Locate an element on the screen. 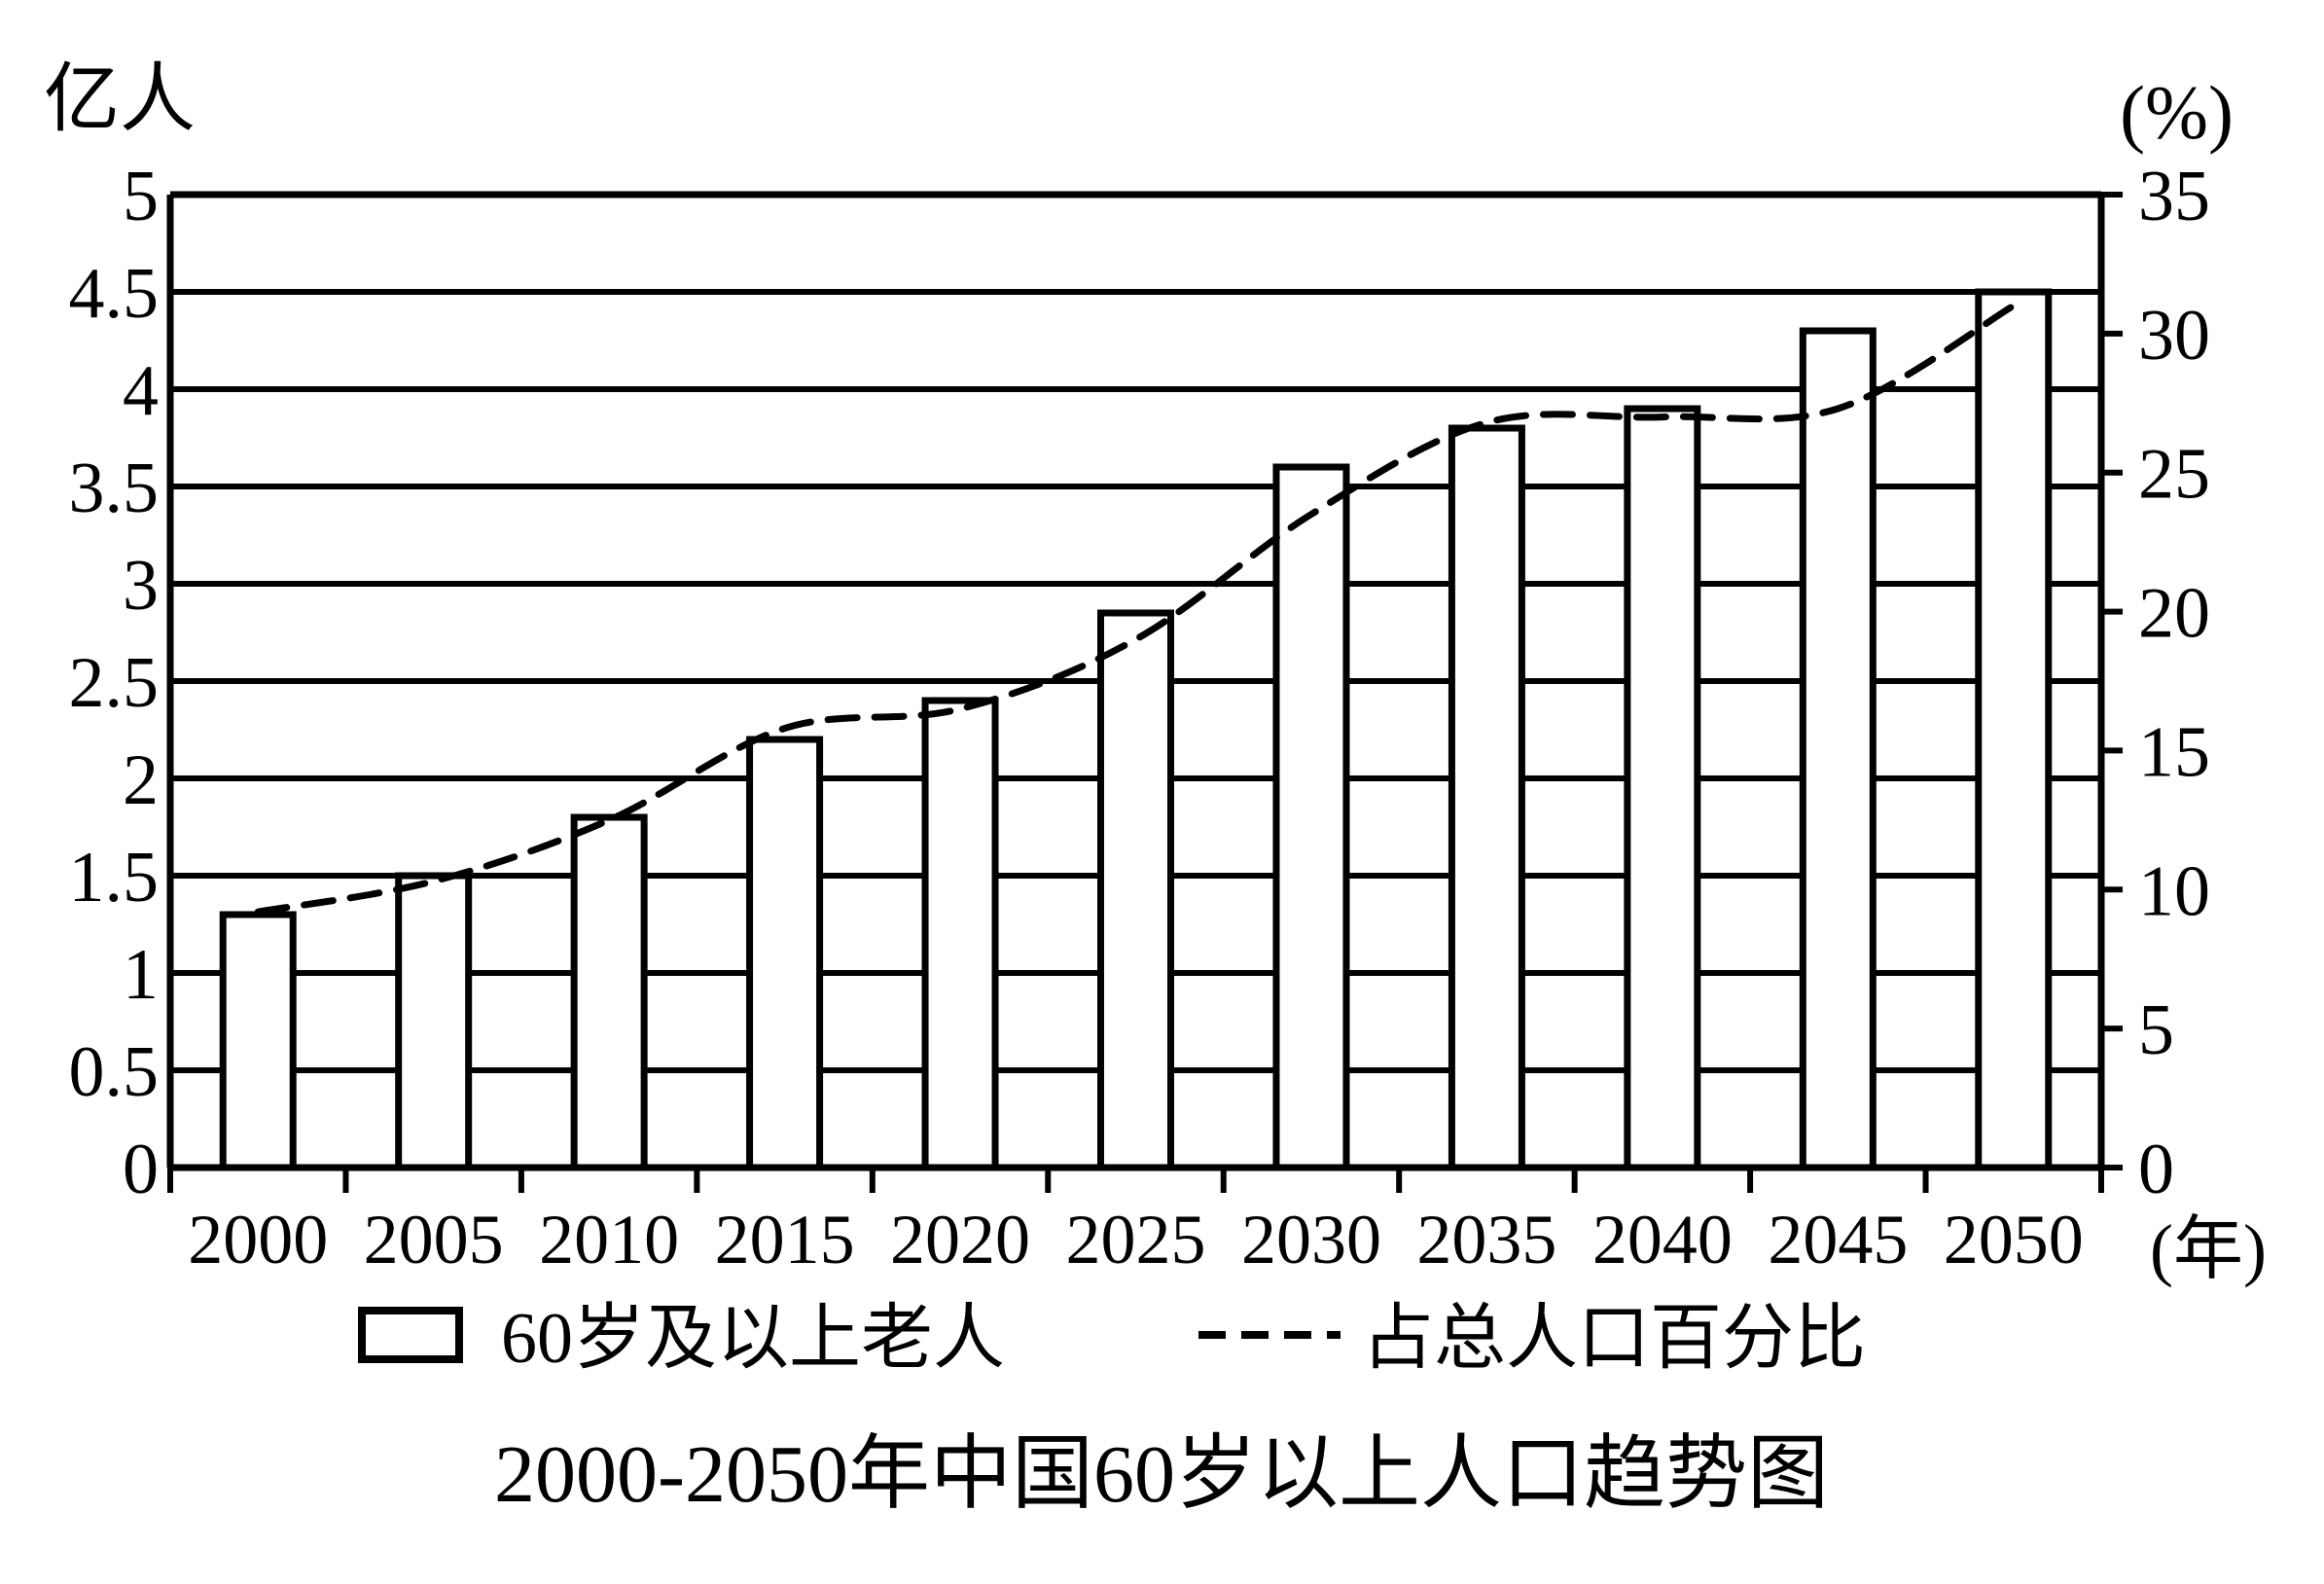 This screenshot has width=2324, height=1584. left-tick-label: 1 is located at coordinates (141, 975).